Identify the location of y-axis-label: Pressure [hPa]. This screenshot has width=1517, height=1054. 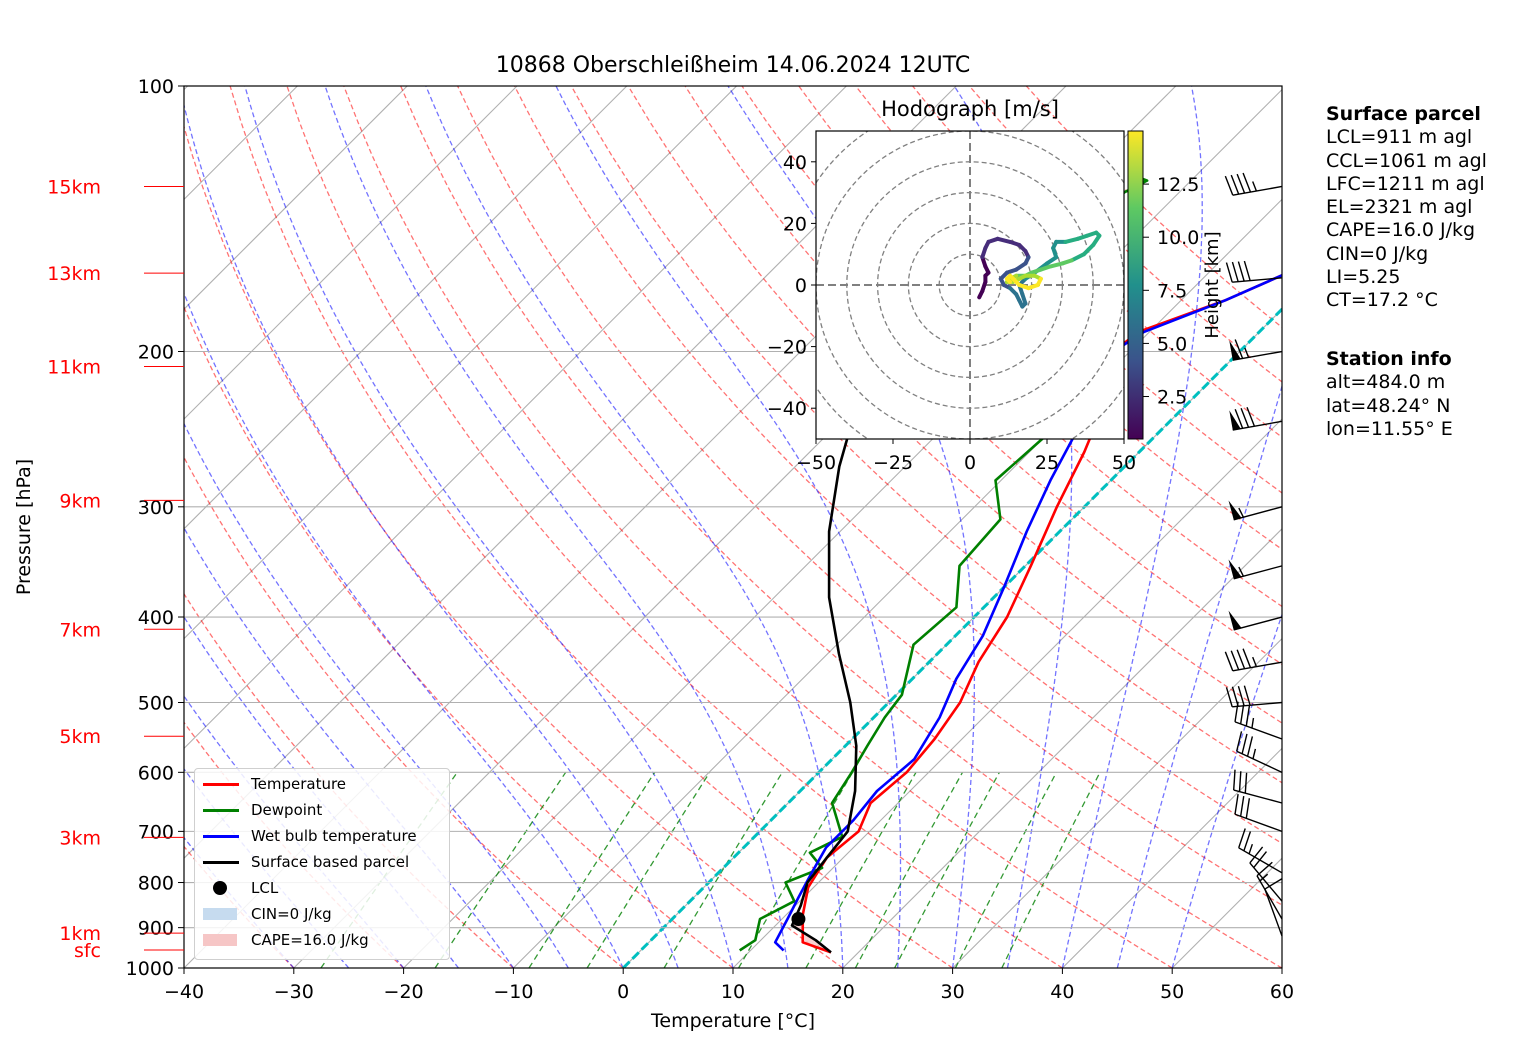
(24, 527).